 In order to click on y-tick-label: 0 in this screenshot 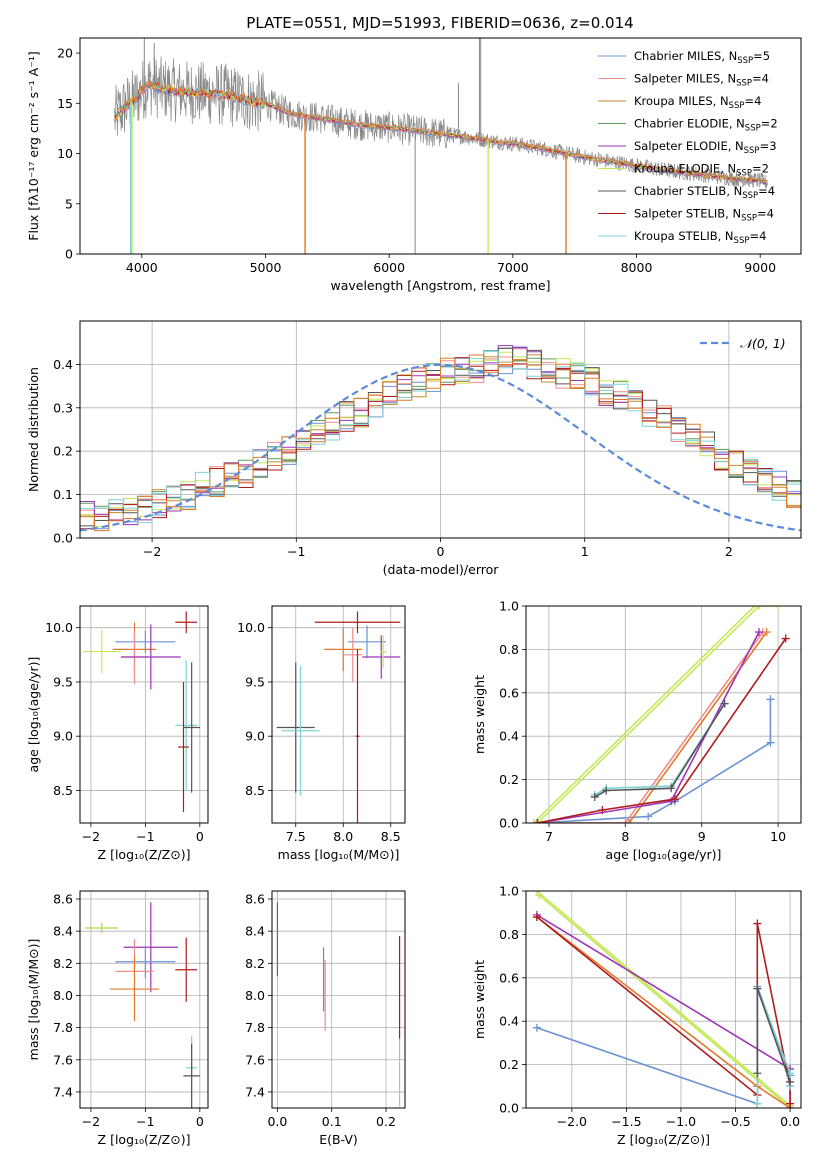, I will do `click(69, 254)`.